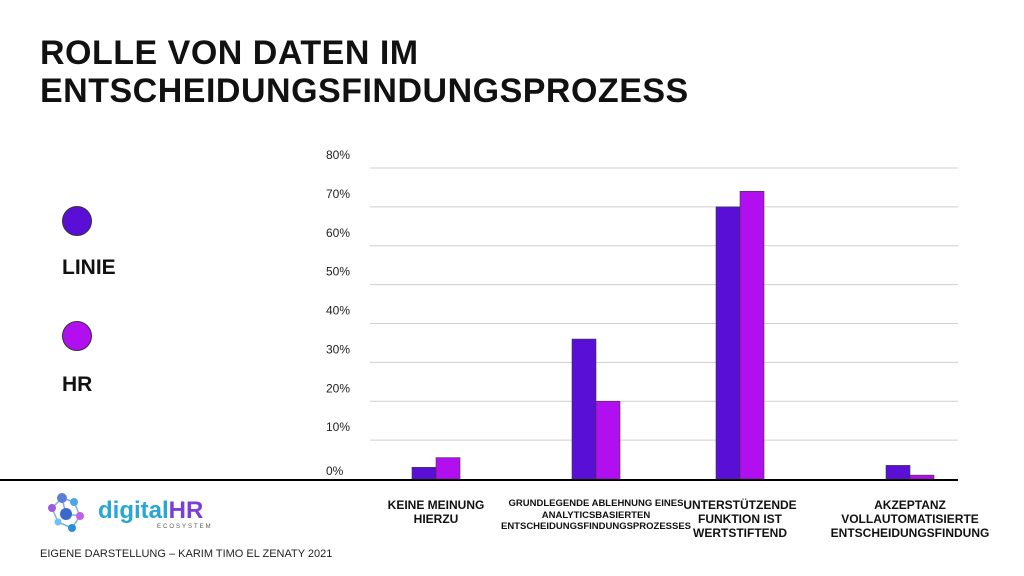 The image size is (1024, 576). What do you see at coordinates (436, 505) in the screenshot?
I see `x-category-label-line: KEINE MEINUNG` at bounding box center [436, 505].